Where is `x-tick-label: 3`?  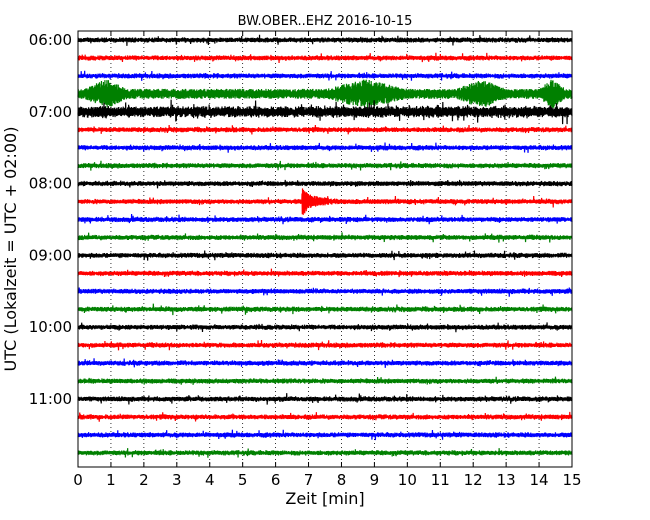 x-tick-label: 3 is located at coordinates (177, 480).